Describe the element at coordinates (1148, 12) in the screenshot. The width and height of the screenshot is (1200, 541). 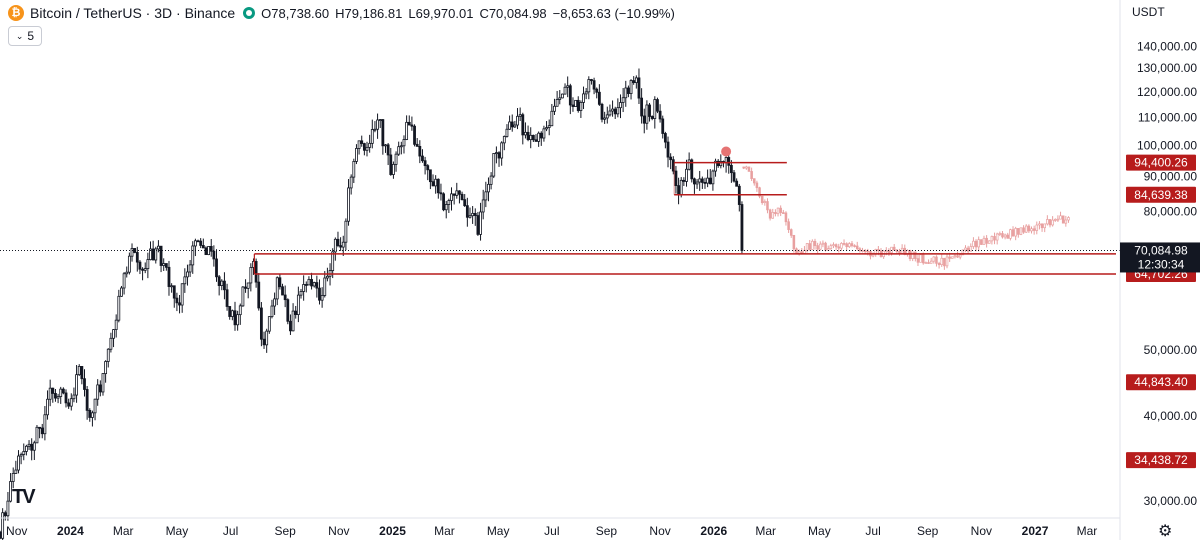
I see `currency-selector: USDT` at that location.